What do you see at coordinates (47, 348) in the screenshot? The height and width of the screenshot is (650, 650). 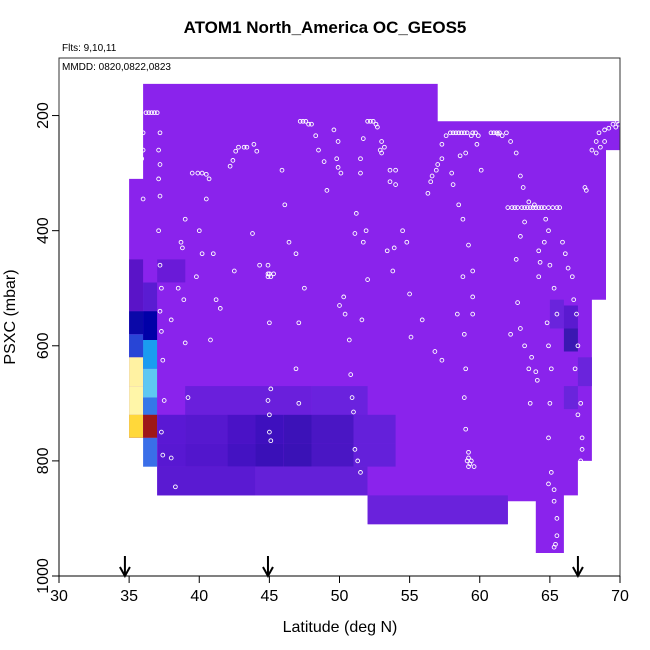 I see `y-axis: 200 400 600 800 1000` at bounding box center [47, 348].